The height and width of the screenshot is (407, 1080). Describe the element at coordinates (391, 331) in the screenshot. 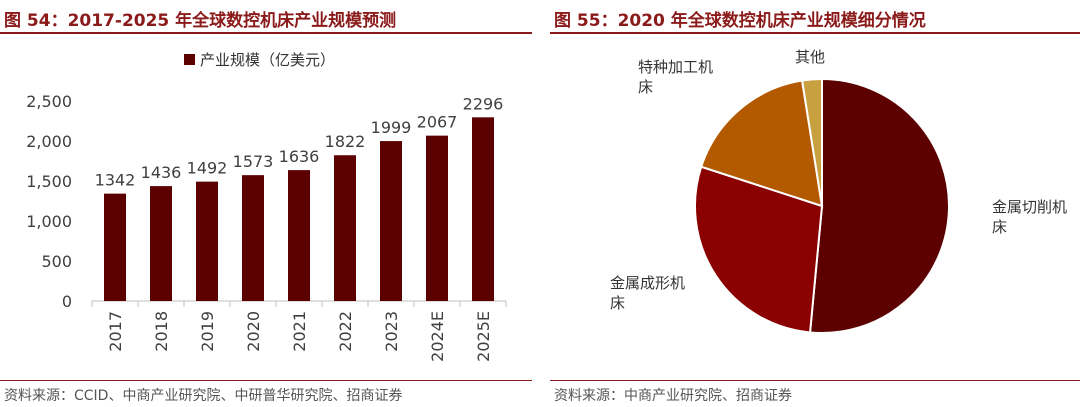

I see `x-tick-label: 2023` at that location.